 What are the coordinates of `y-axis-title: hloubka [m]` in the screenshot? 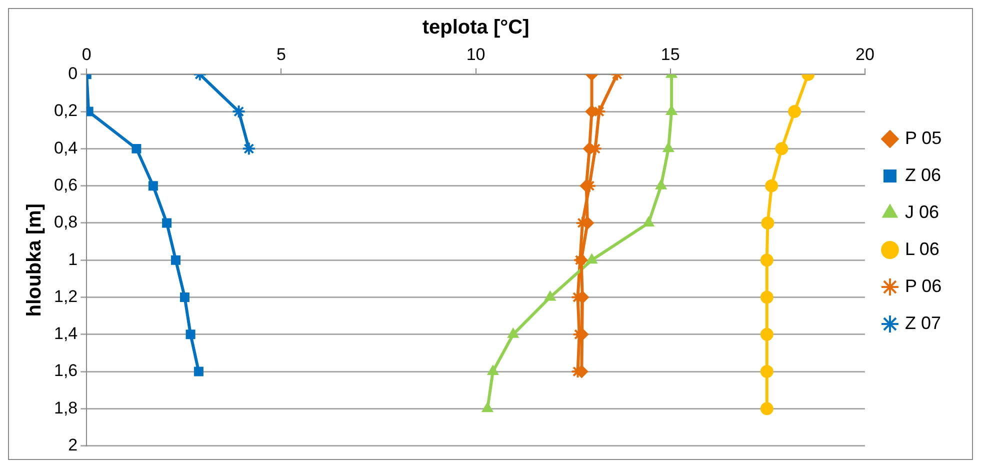 It's located at (35, 260).